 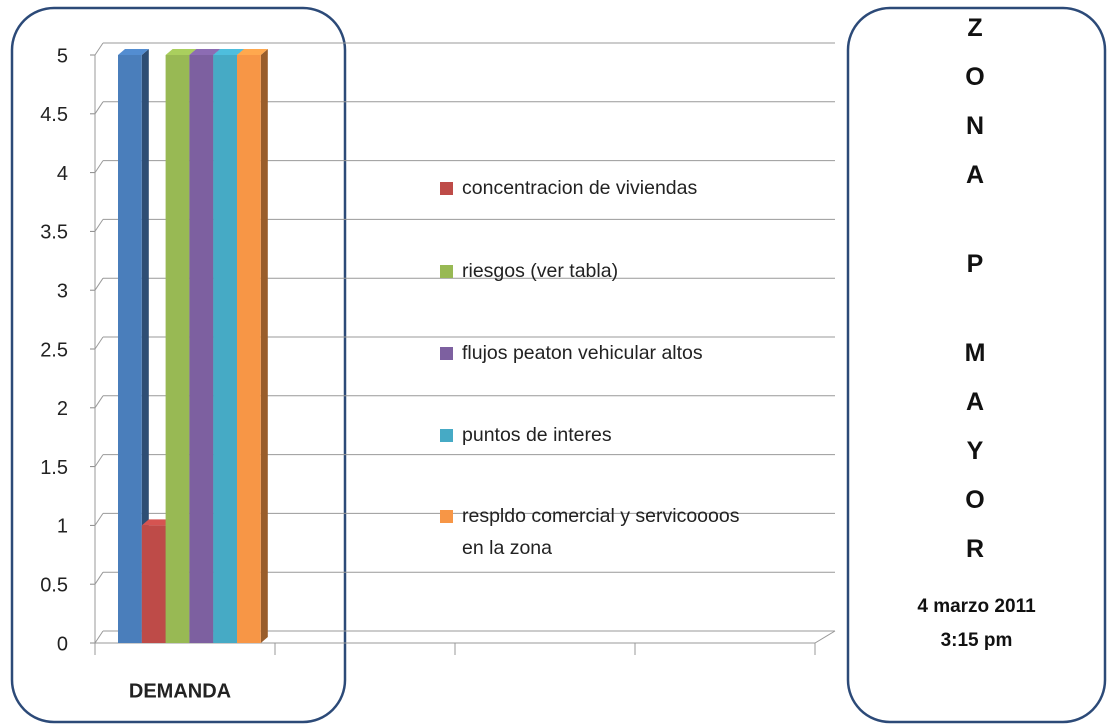 I want to click on y-tick-label: 1, so click(x=62, y=527).